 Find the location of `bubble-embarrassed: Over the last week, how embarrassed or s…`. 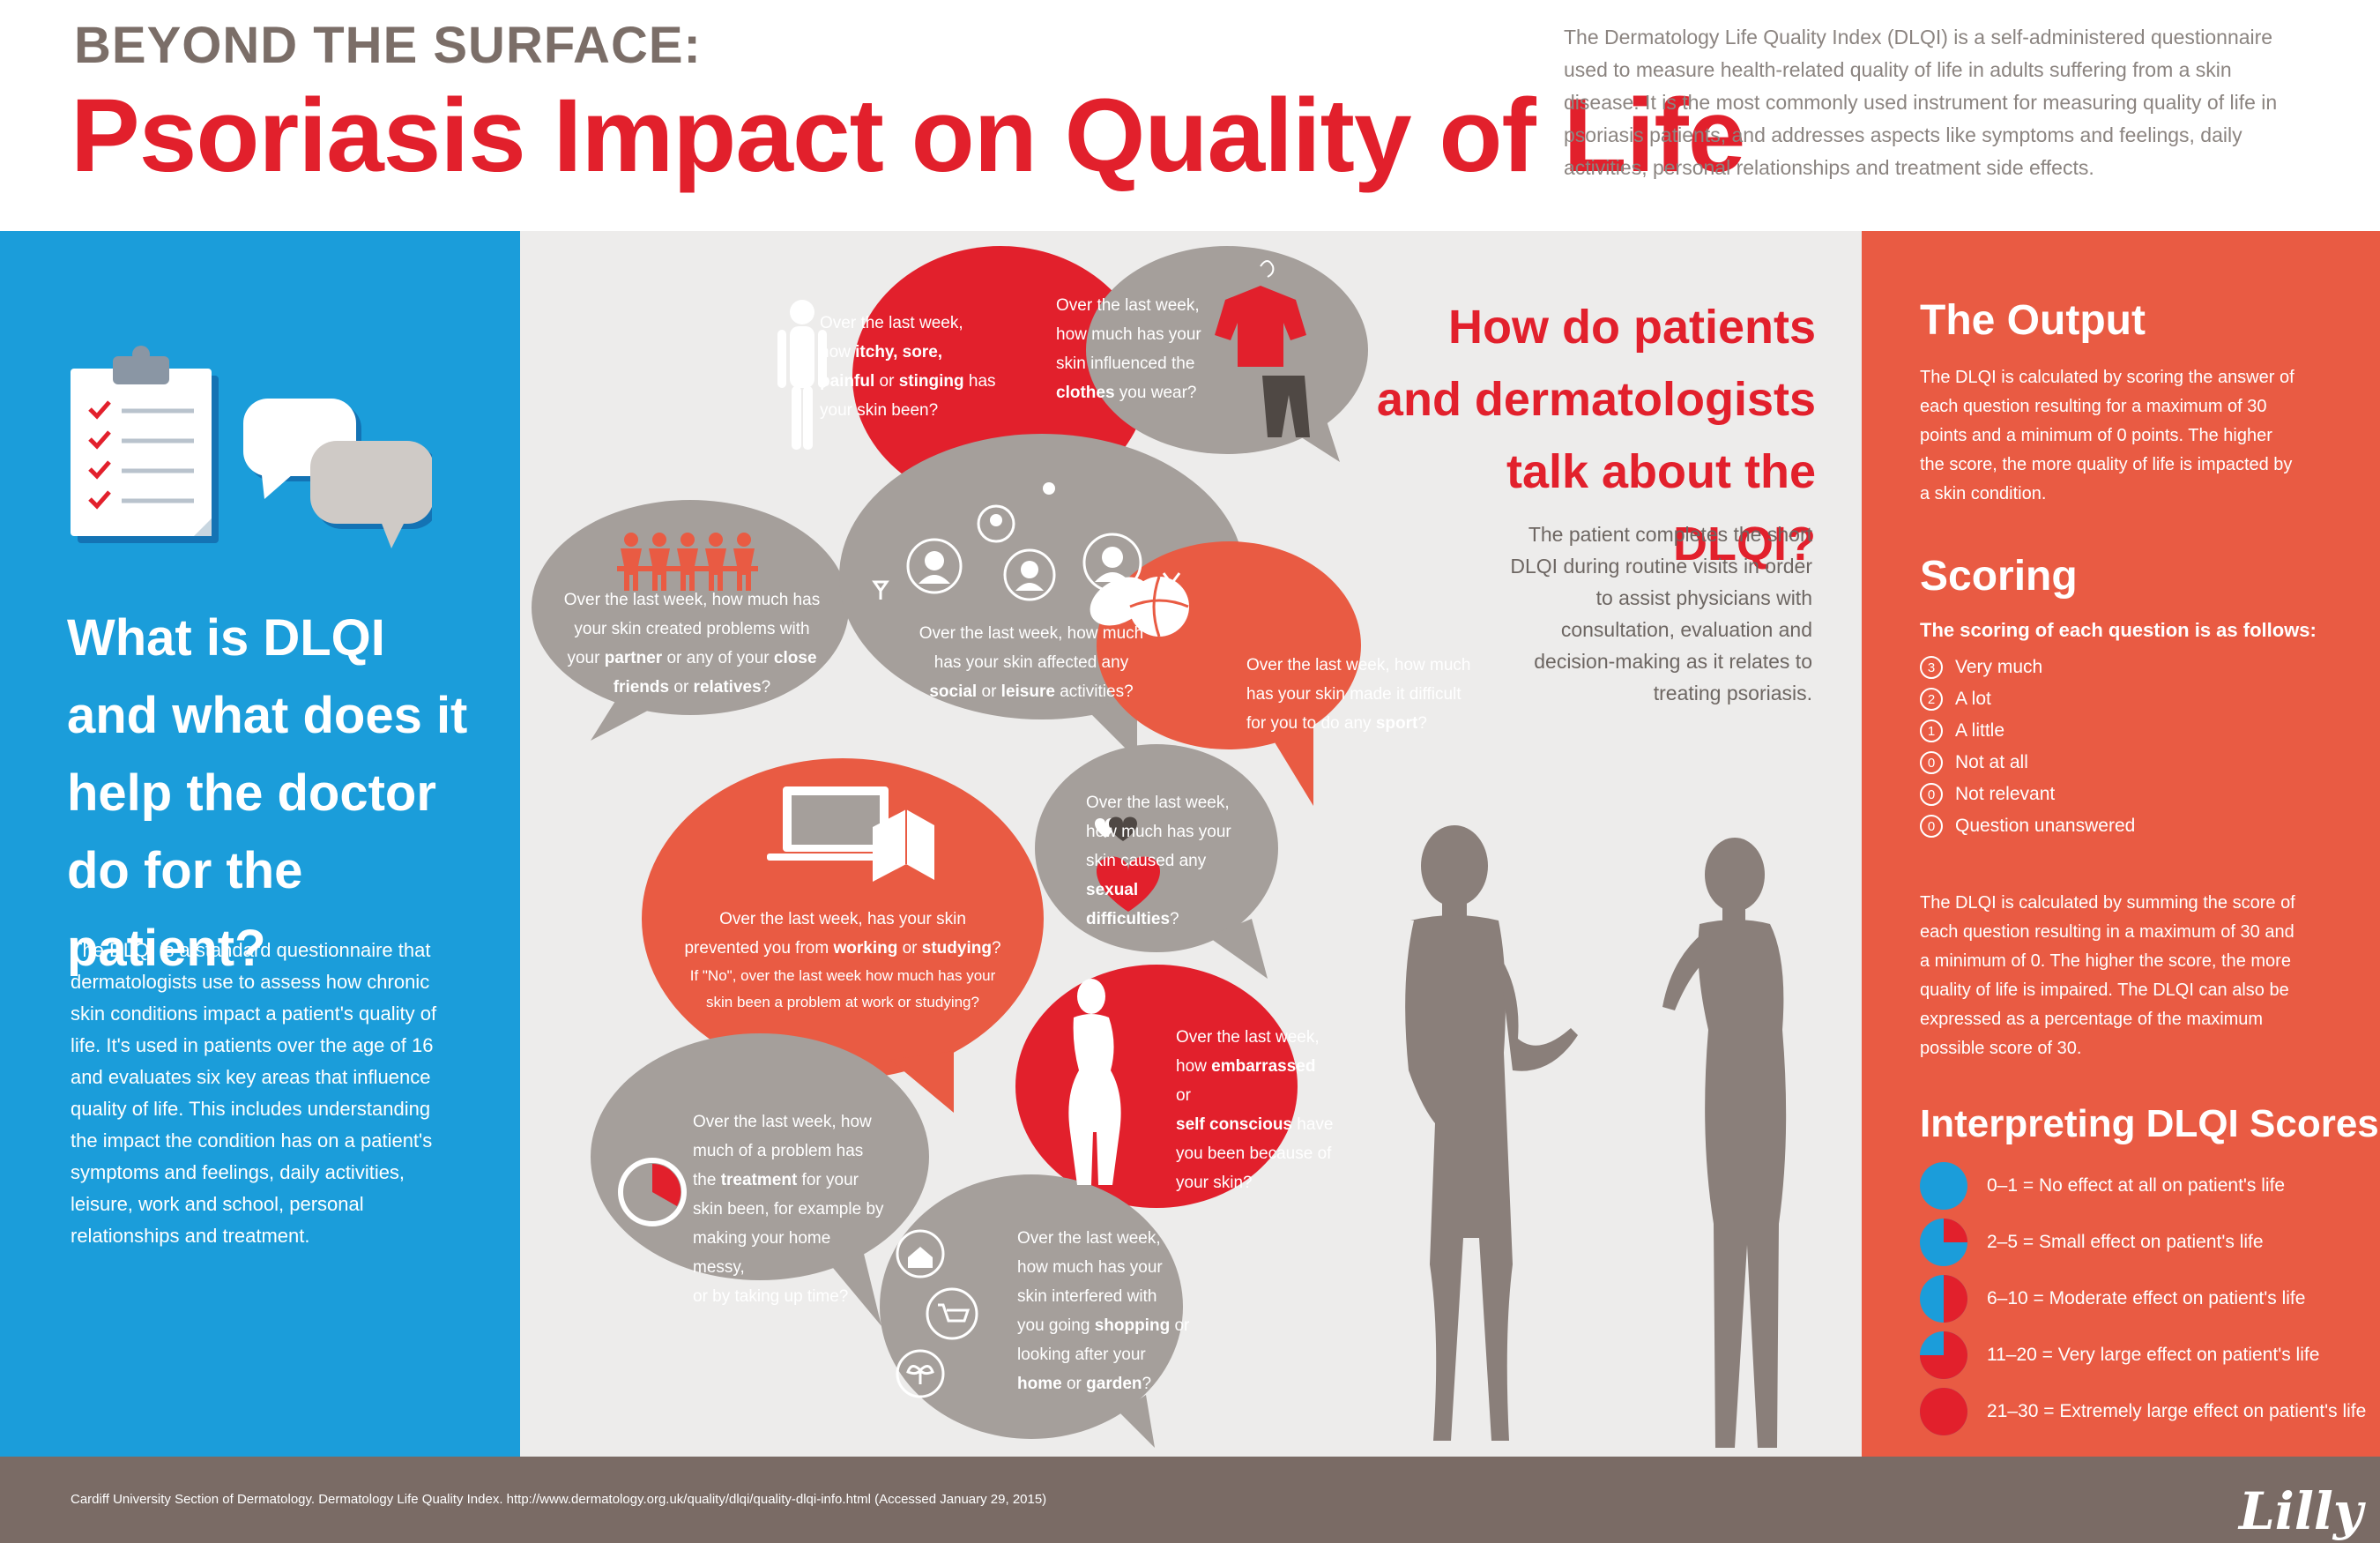

bubble-embarrassed: Over the last week, how embarrassed or s… is located at coordinates (1255, 1110).